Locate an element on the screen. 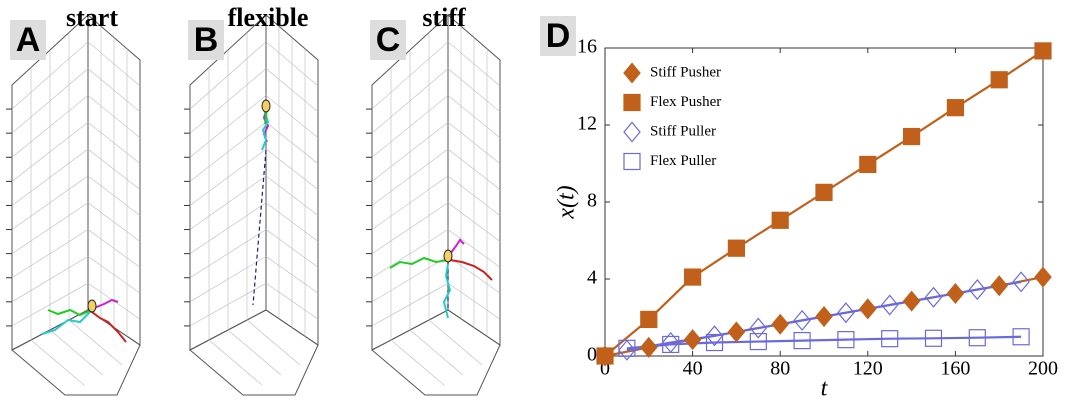 The width and height of the screenshot is (1074, 404). y-tick-label: 12 is located at coordinates (587, 124).